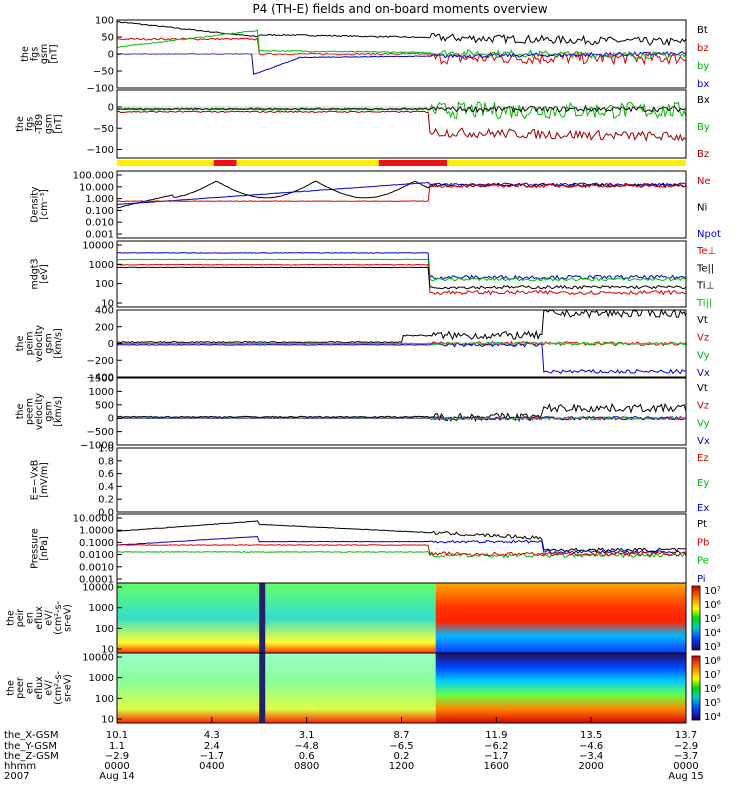 Image resolution: width=750 pixels, height=804 pixels. I want to click on x-axis-value: 13.7, so click(686, 735).